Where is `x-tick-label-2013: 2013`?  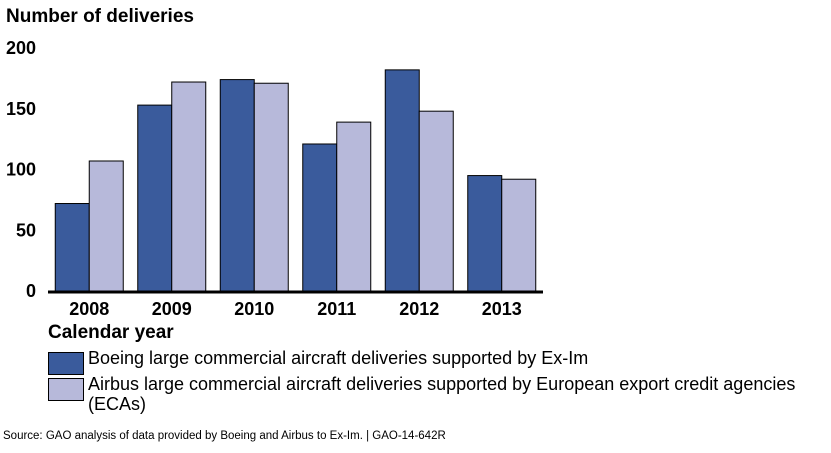 x-tick-label-2013: 2013 is located at coordinates (502, 309).